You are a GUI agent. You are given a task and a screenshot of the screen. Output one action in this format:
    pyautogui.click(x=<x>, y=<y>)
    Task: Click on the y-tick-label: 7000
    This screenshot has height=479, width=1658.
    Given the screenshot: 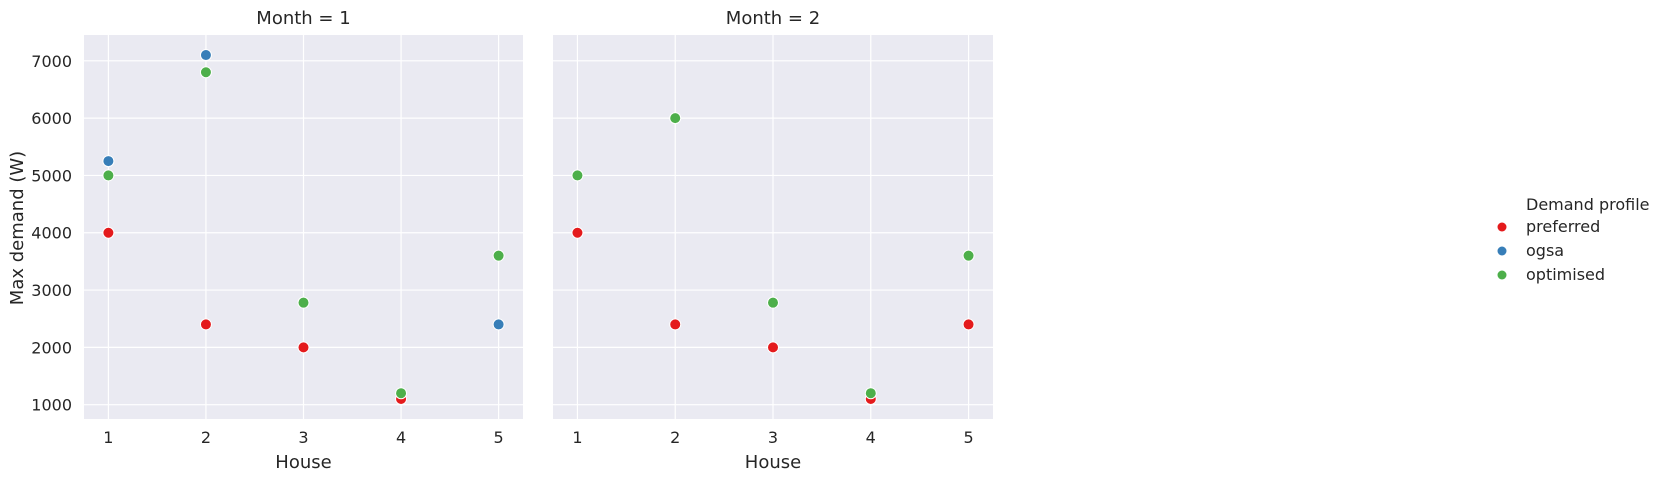 What is the action you would take?
    pyautogui.click(x=51, y=61)
    